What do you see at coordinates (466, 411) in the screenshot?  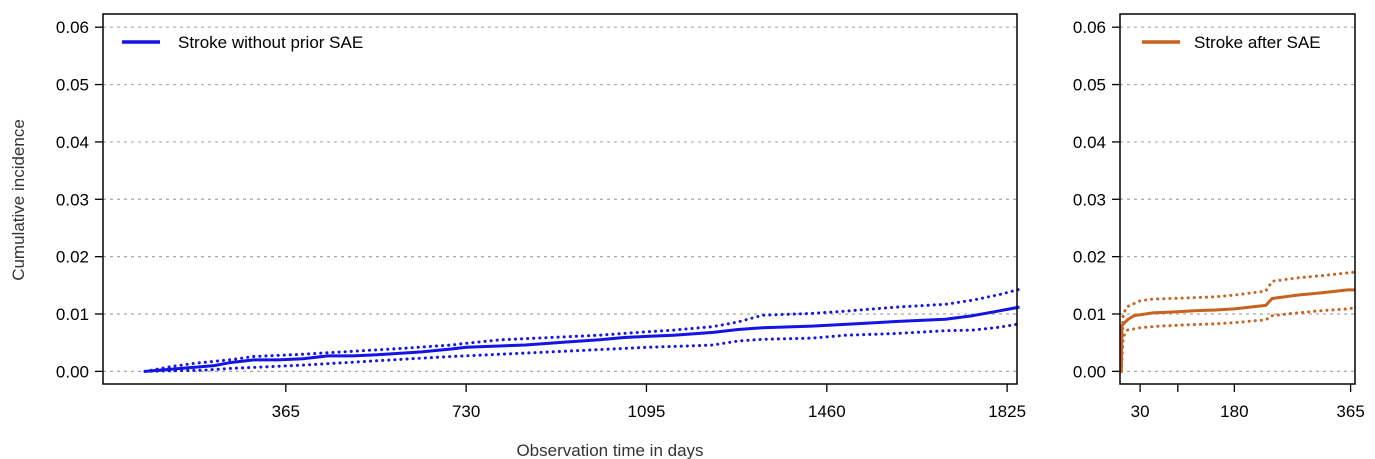 I see `x-tick-label: 730` at bounding box center [466, 411].